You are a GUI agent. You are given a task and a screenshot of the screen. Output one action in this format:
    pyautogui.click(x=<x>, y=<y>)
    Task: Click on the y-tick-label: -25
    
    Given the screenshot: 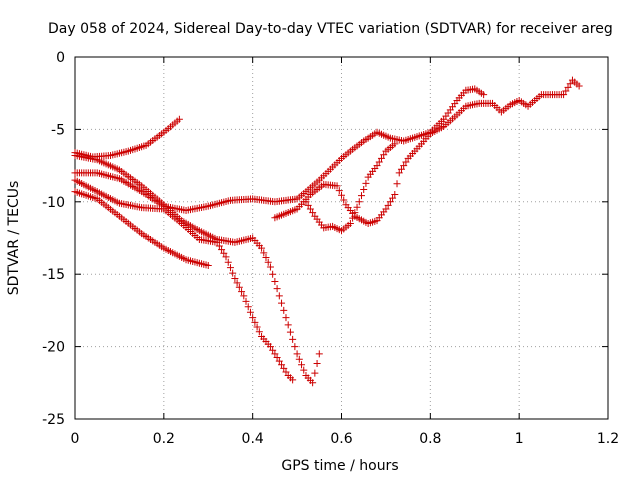 What is the action you would take?
    pyautogui.click(x=53, y=420)
    